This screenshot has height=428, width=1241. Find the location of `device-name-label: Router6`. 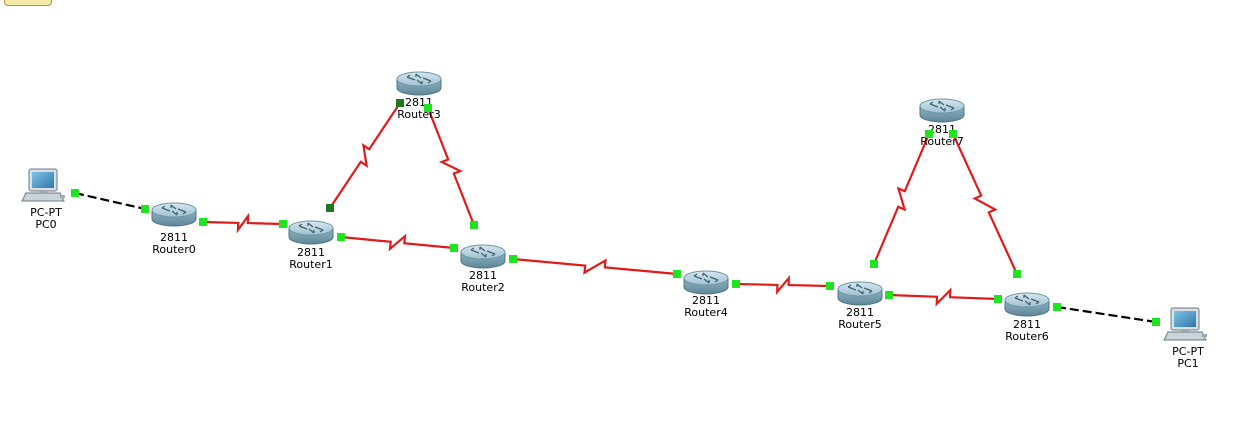

device-name-label: Router6 is located at coordinates (1026, 336).